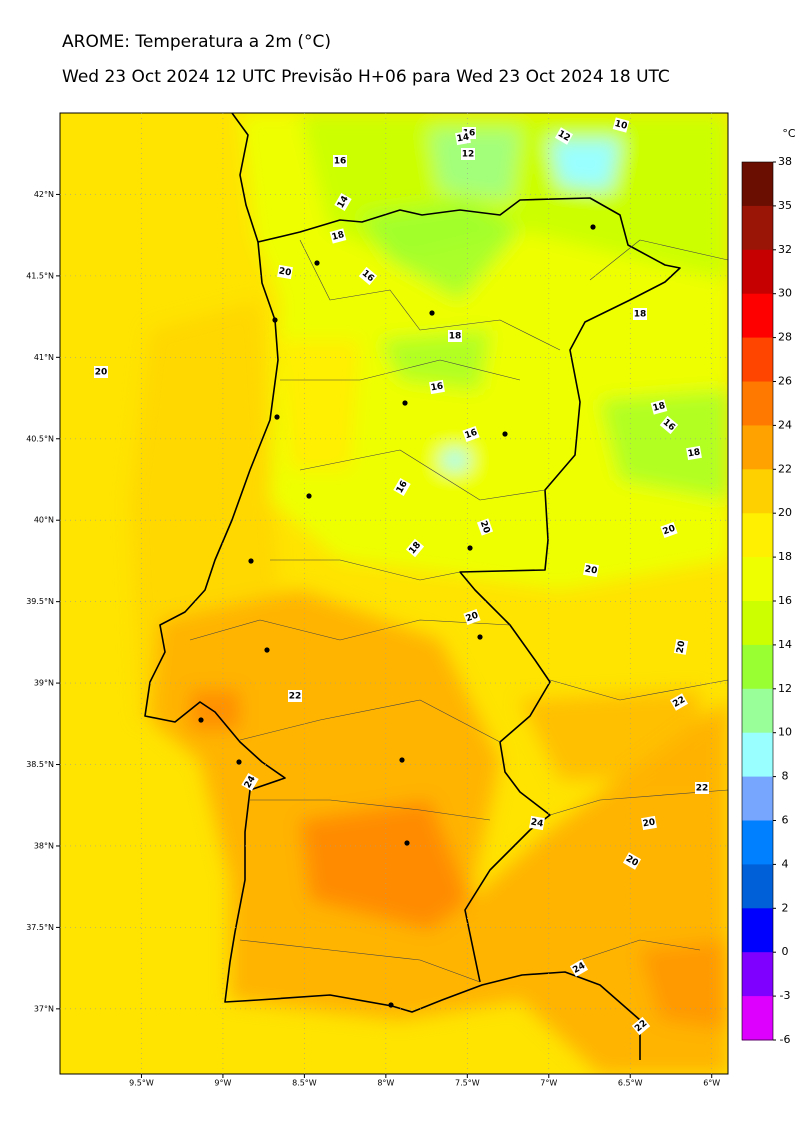 This screenshot has width=800, height=1131. What do you see at coordinates (785, 337) in the screenshot?
I see `colorbar-label: 28` at bounding box center [785, 337].